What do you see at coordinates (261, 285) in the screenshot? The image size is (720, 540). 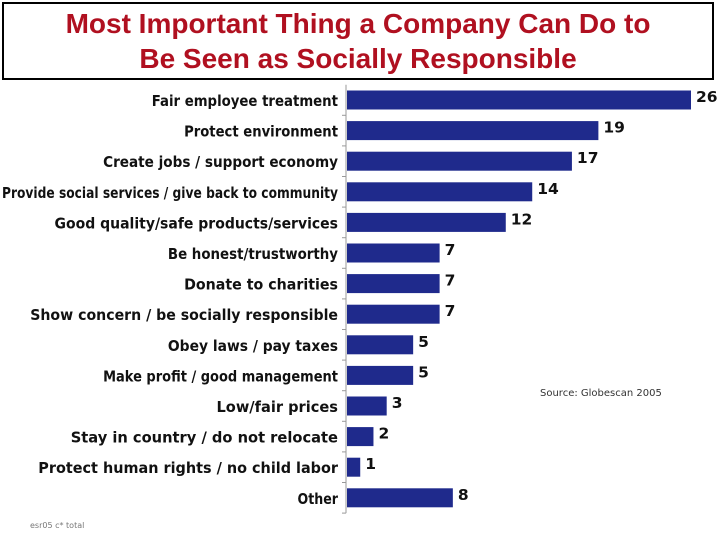 I see `category-label: Donate to charities` at bounding box center [261, 285].